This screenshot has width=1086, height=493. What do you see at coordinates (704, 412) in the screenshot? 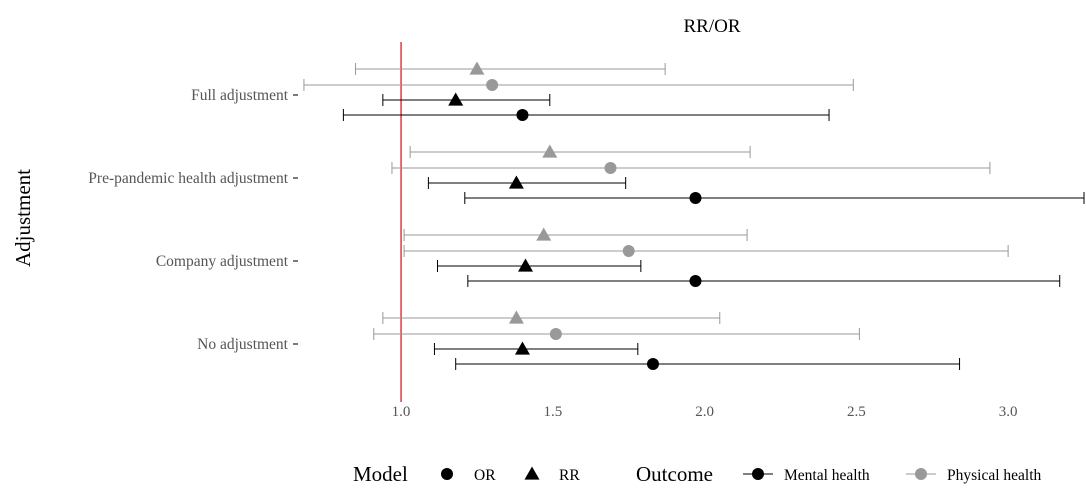
I see `x-tick-label: 2.0` at bounding box center [704, 412].